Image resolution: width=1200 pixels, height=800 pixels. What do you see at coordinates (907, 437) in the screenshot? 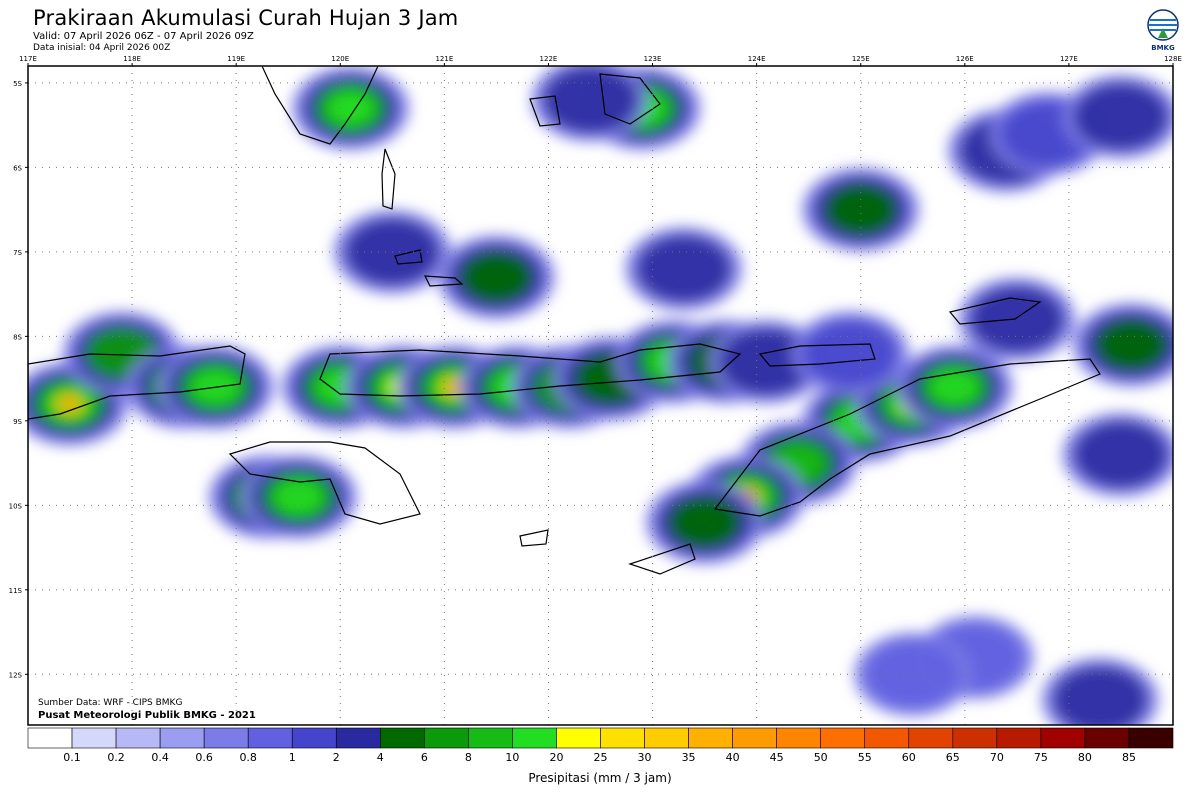
I see `timor-coast` at bounding box center [907, 437].